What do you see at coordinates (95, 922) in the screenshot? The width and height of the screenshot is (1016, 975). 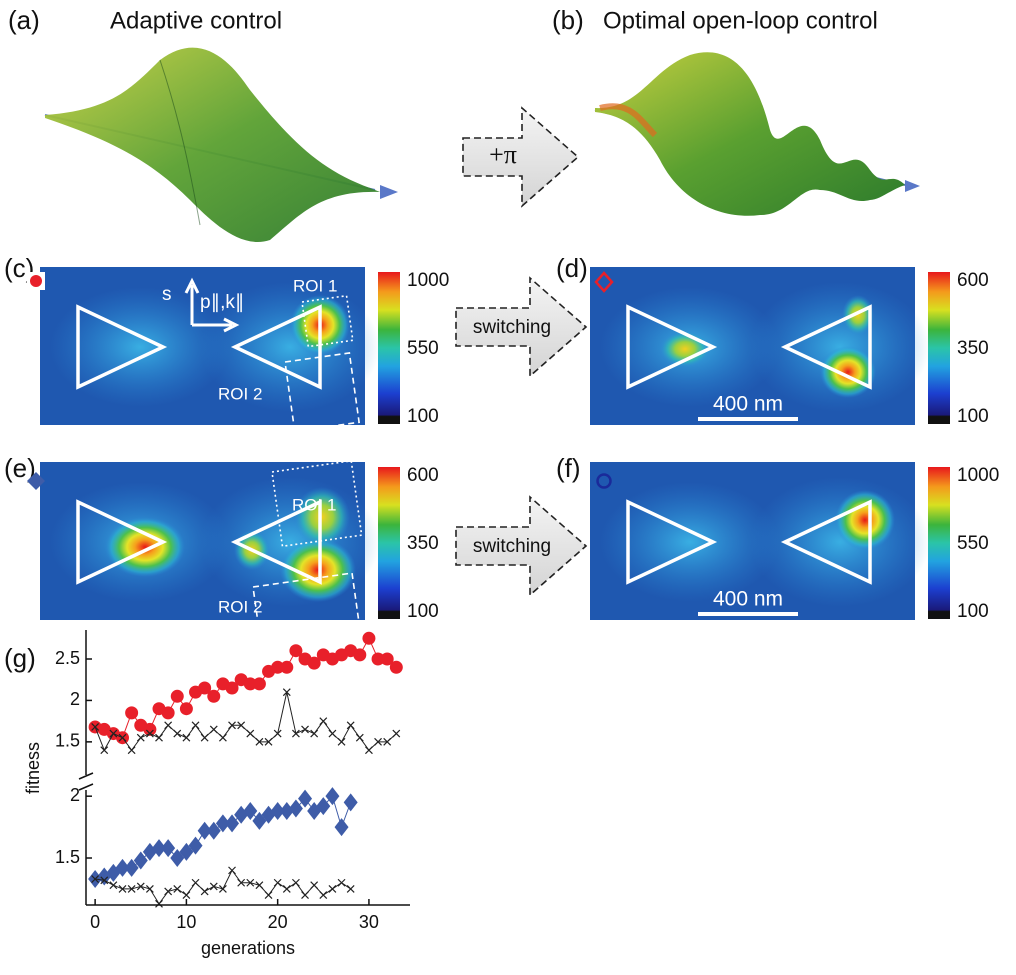 I see `x-tick-label: 0` at bounding box center [95, 922].